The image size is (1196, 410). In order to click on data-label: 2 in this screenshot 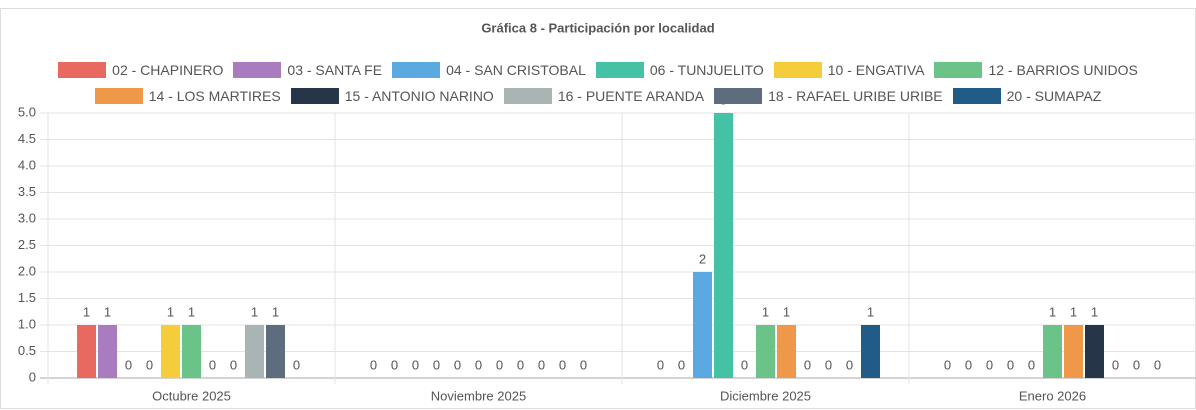, I will do `click(702, 258)`.